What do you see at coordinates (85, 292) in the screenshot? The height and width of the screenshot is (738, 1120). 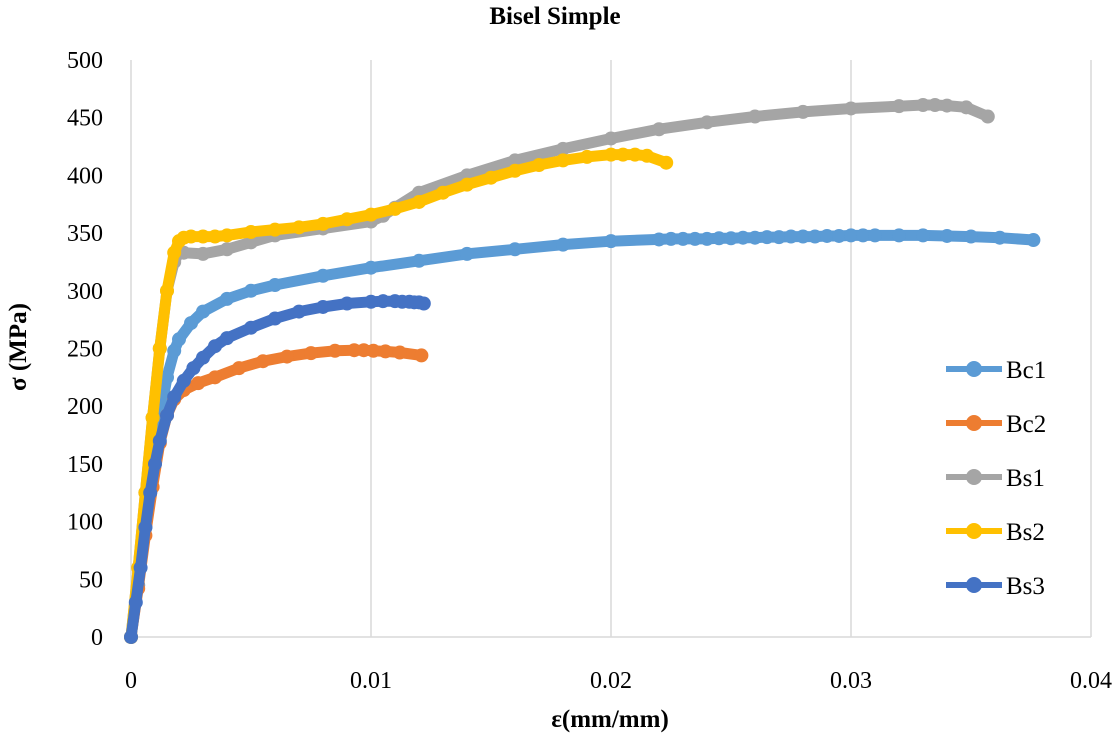 I see `y-tick-label: 300` at bounding box center [85, 292].